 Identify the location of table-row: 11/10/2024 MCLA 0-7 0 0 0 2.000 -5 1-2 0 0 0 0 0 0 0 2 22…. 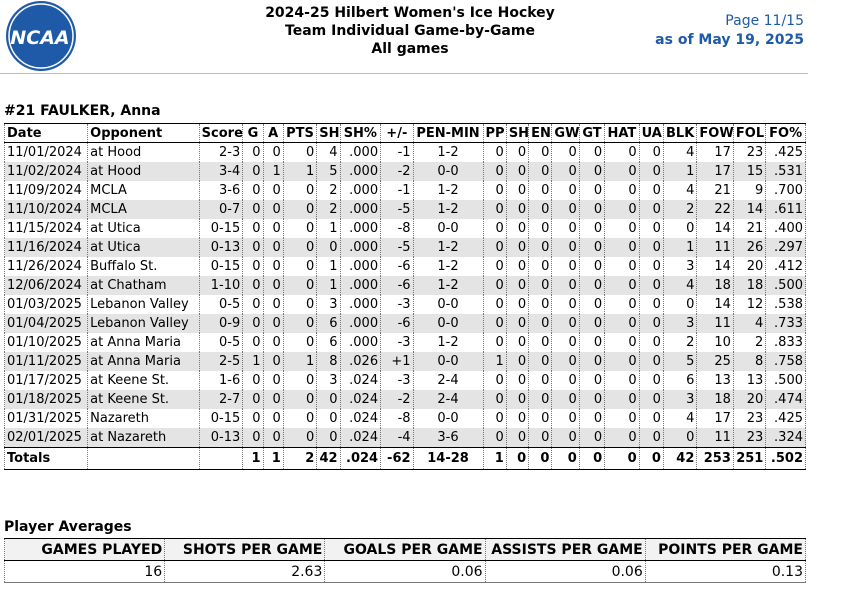
(404, 209).